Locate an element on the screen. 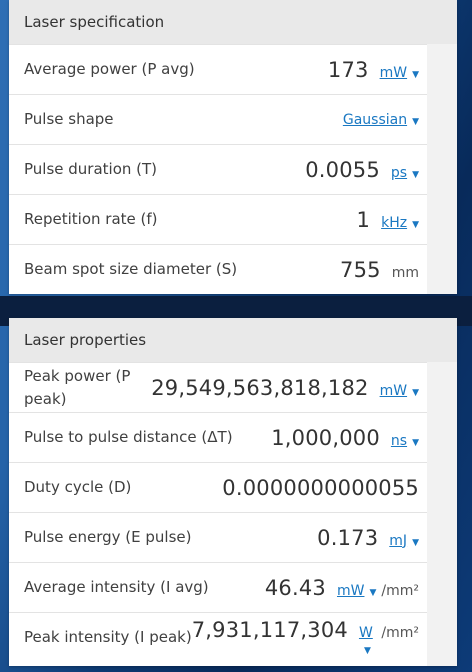 This screenshot has height=672, width=472. average-intensity-row: Average intensity (I avg) 46.43 mW ▼ /mm² is located at coordinates (218, 587).